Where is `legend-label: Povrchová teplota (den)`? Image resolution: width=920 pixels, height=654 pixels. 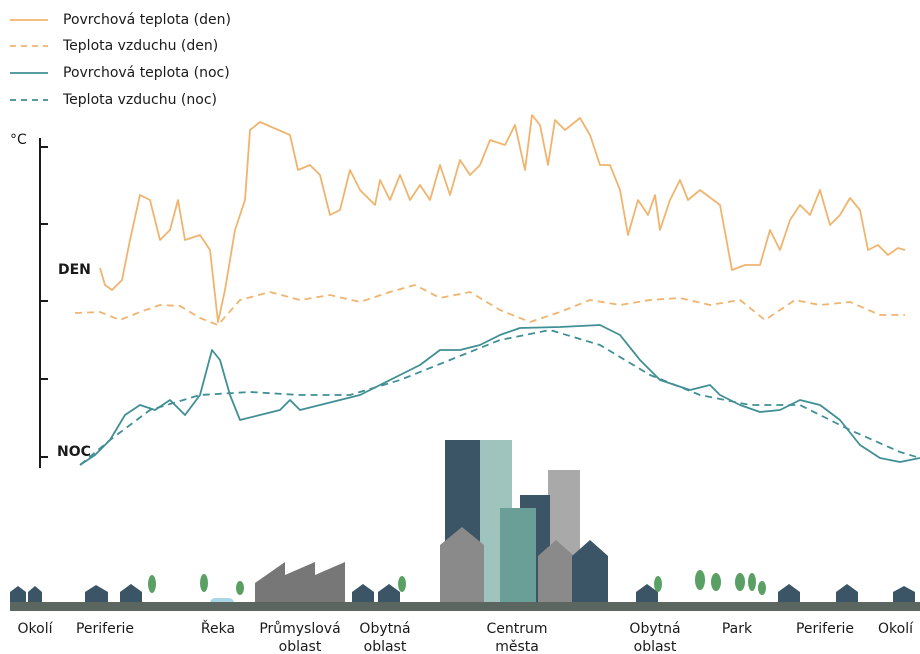 legend-label: Povrchová teplota (den) is located at coordinates (147, 20).